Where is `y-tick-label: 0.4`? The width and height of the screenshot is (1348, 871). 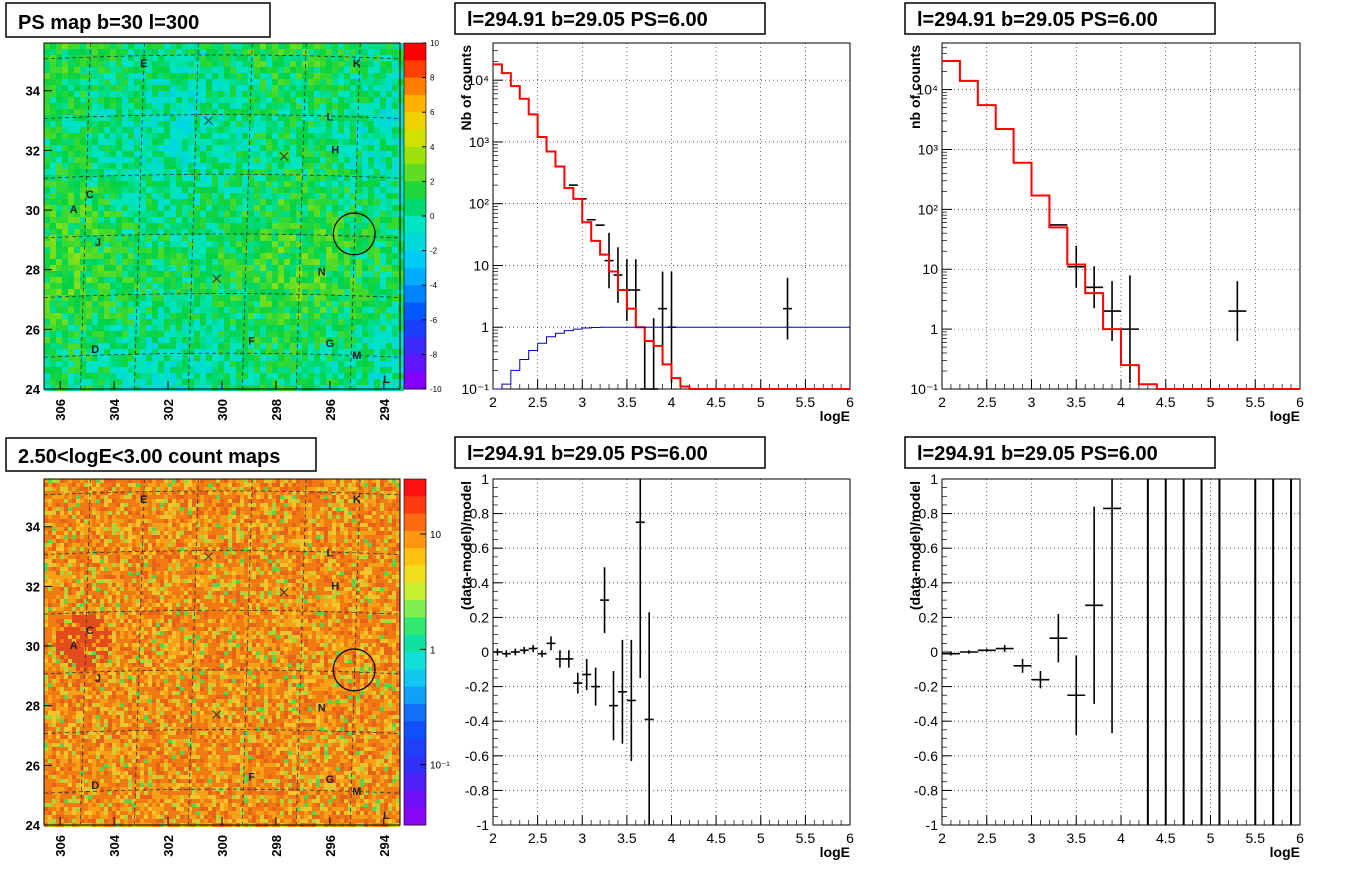 y-tick-label: 0.4 is located at coordinates (929, 583).